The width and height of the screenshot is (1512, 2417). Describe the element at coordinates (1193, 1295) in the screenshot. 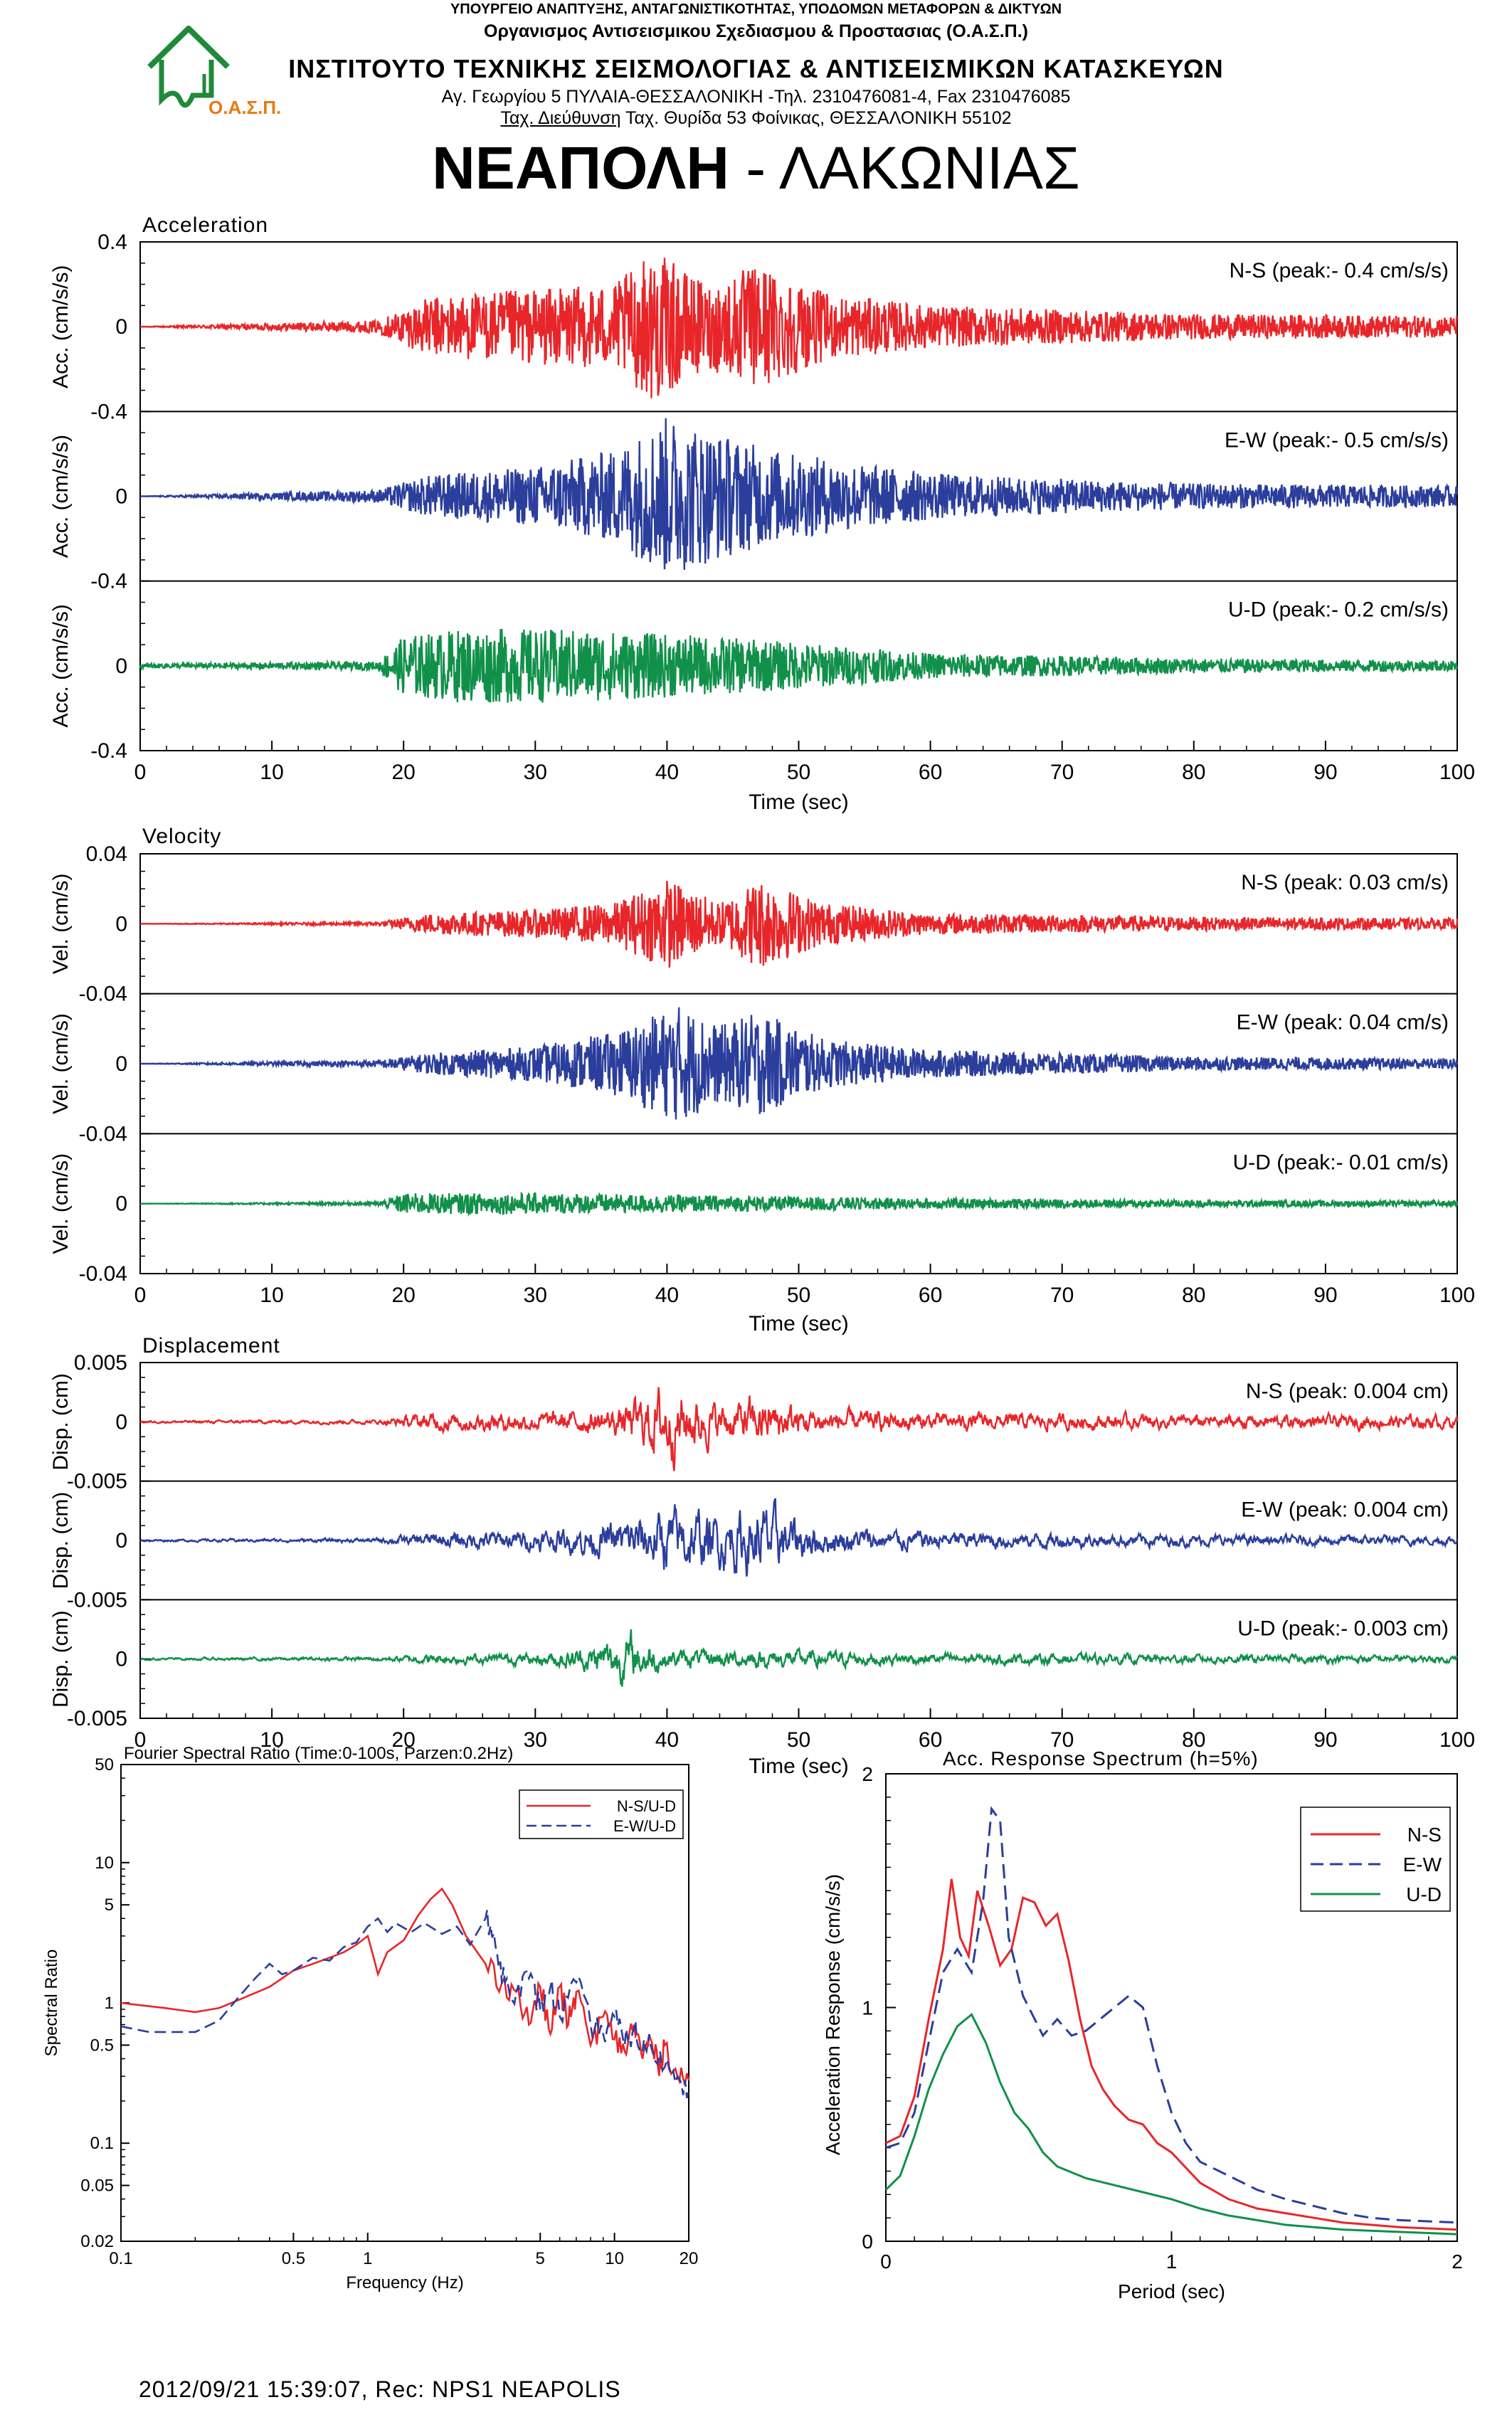

I see `velocity-x-tick-label: 80` at that location.